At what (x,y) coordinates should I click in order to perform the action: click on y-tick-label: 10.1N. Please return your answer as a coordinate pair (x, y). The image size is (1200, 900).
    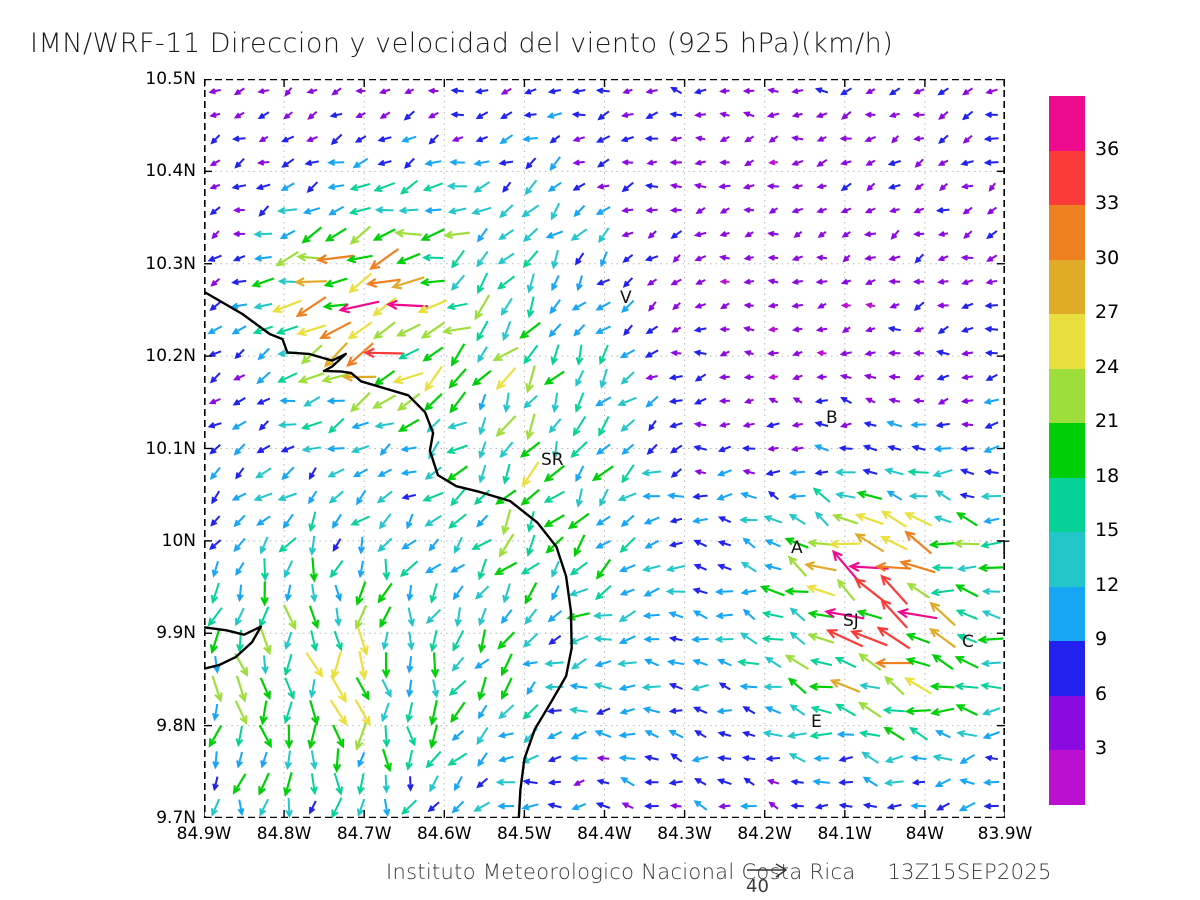
    Looking at the image, I should click on (170, 448).